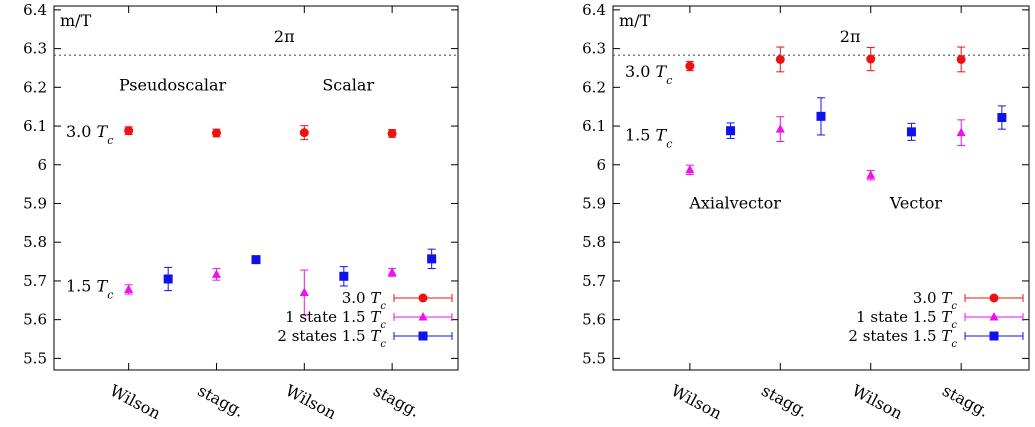 The height and width of the screenshot is (427, 1035). Describe the element at coordinates (734, 202) in the screenshot. I see `channel-annotation: Axialvector` at that location.